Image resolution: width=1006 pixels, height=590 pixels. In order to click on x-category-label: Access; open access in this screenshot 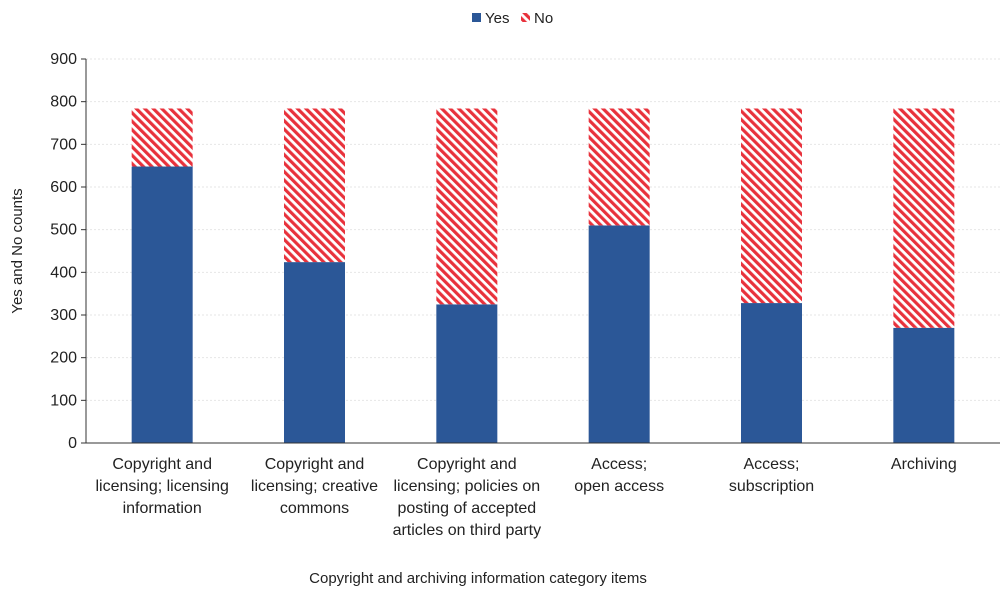, I will do `click(619, 475)`.